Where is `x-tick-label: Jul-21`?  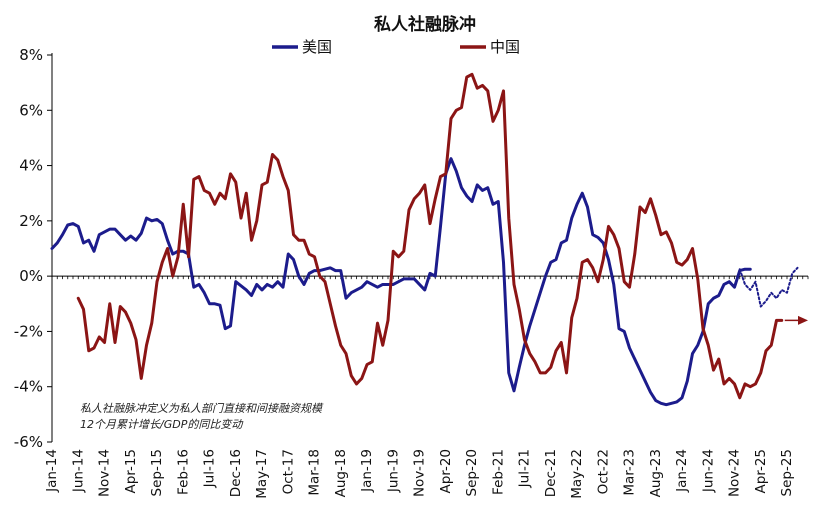
x-tick-label: Jul-21 is located at coordinates (525, 468).